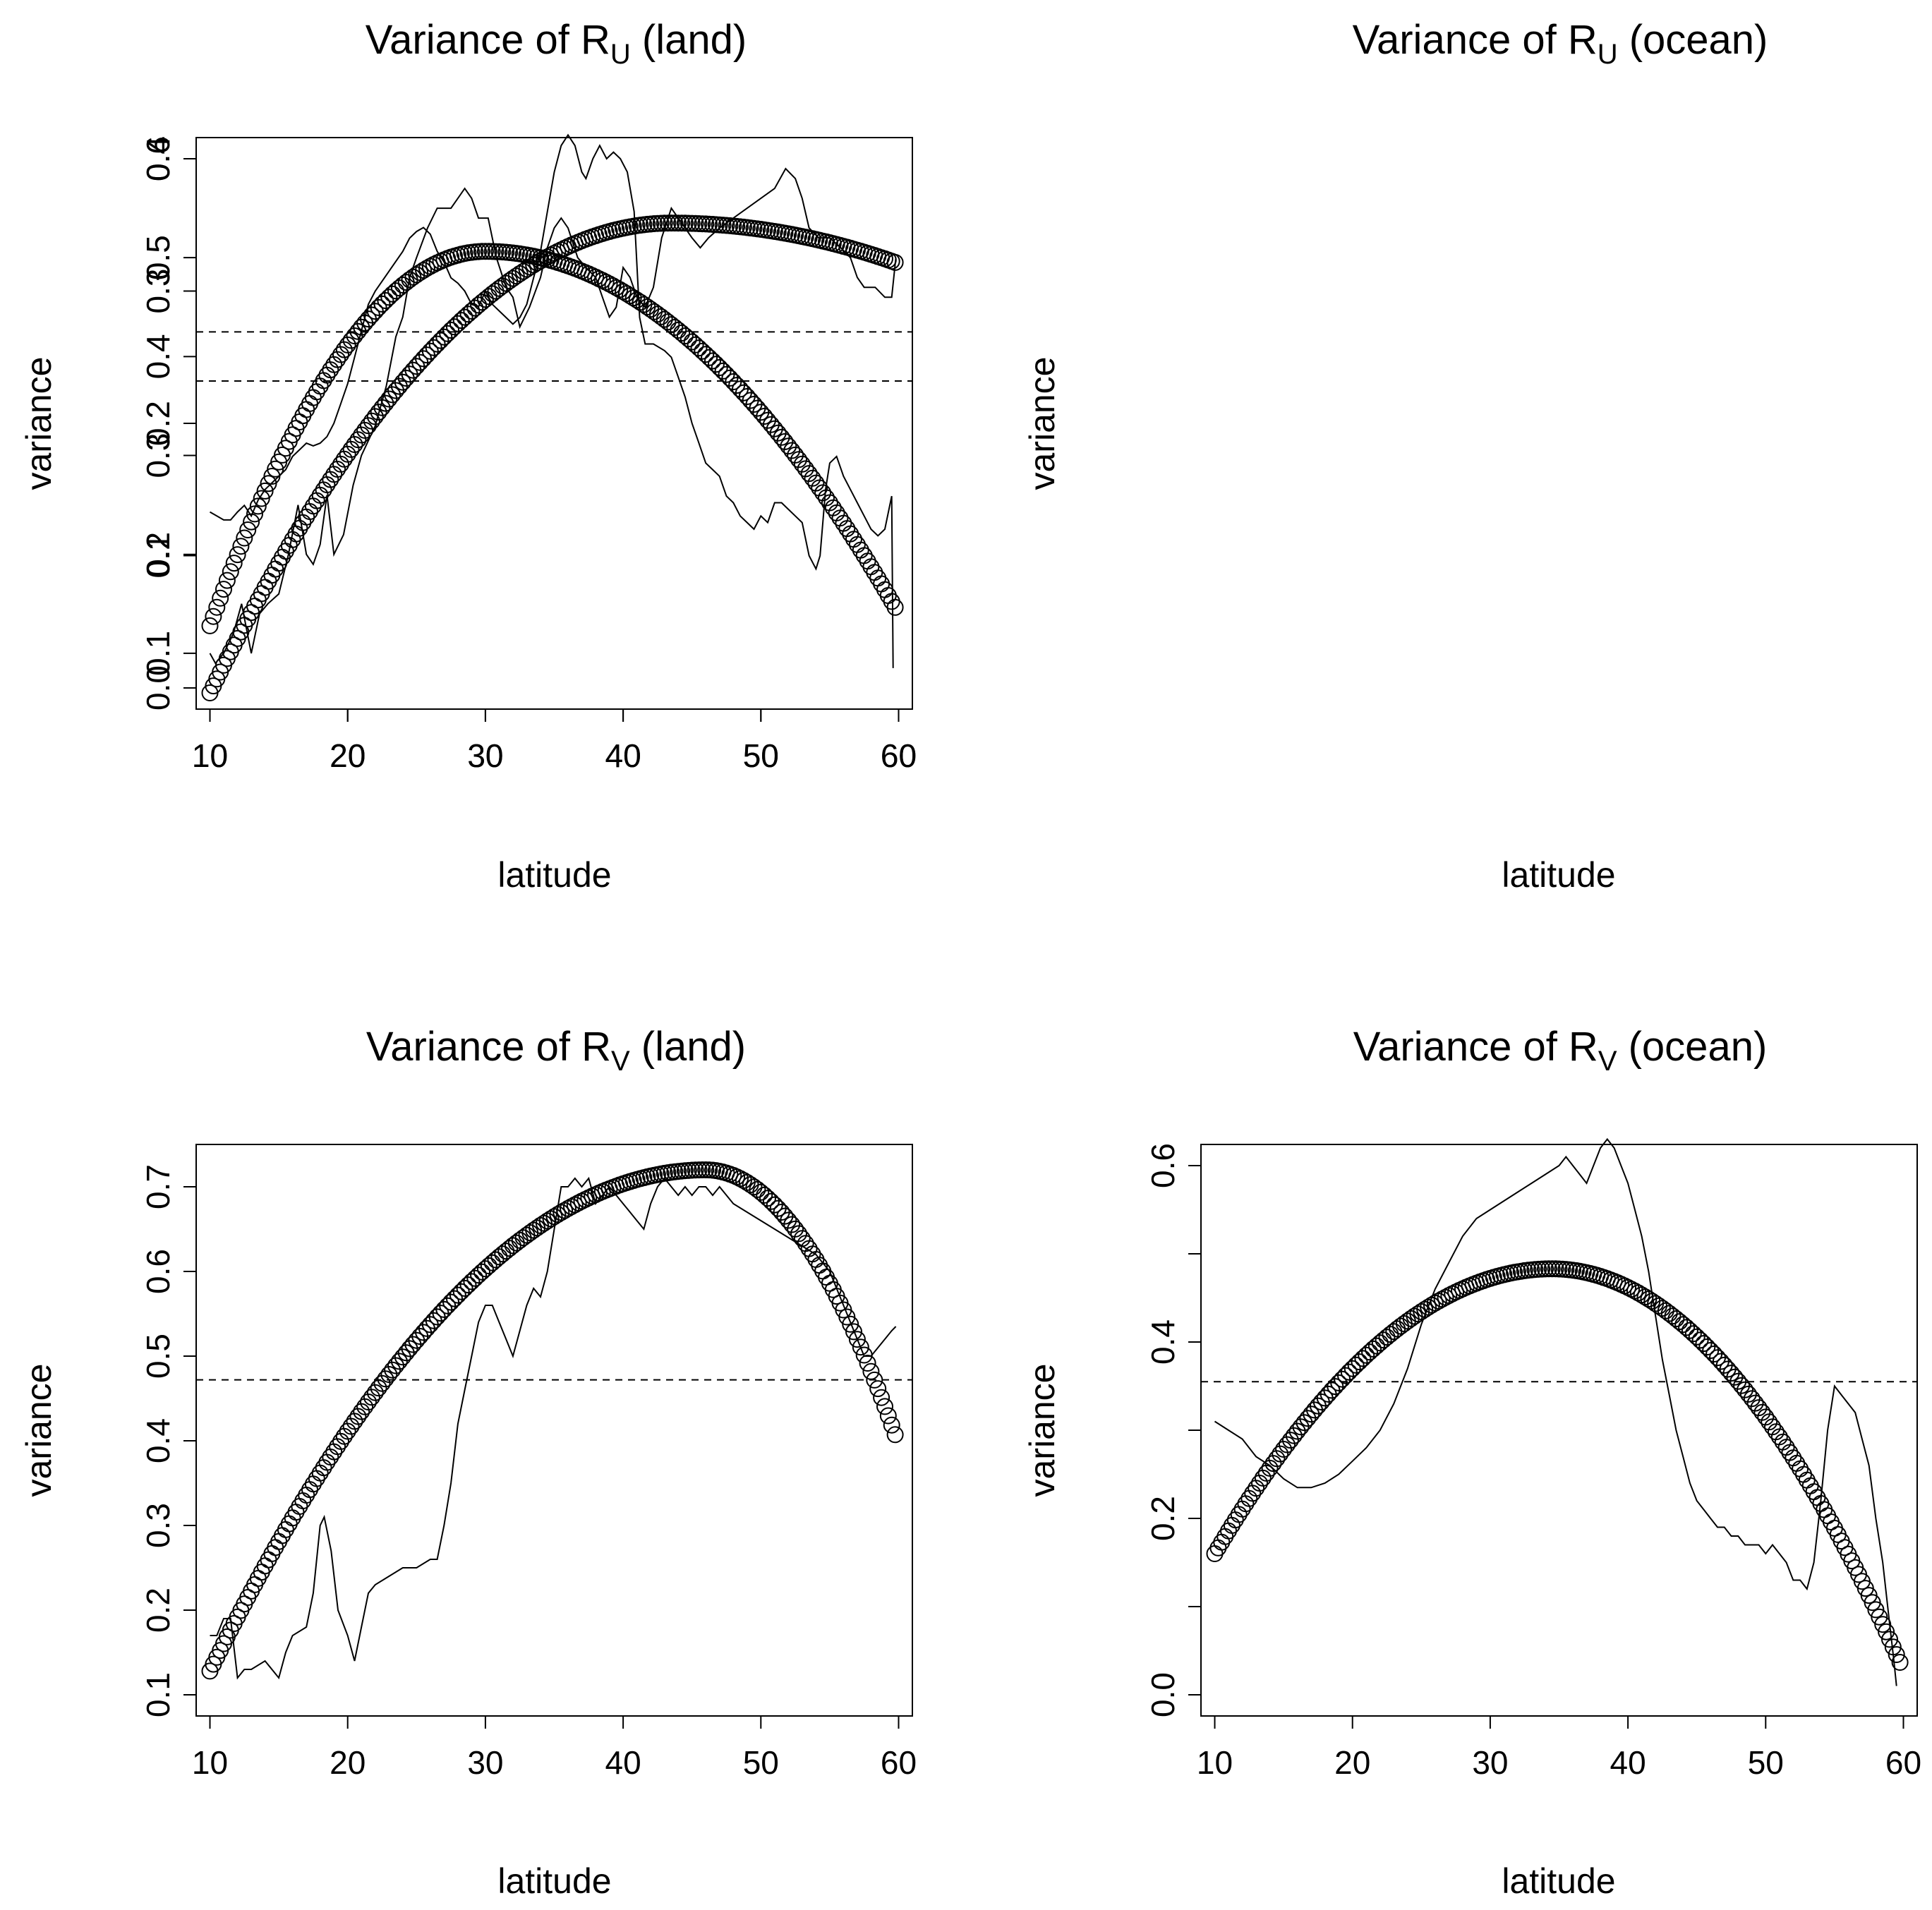  I want to click on y-axis: 0.10.20.30.40.50.6, so click(168, 406).